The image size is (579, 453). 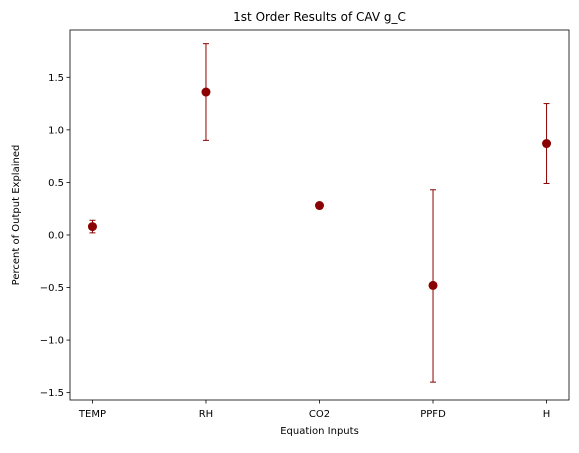 I want to click on y-axis: −1.5 −1.0 −0.5 0.0 0.5 1.0 1.5, so click(x=55, y=236).